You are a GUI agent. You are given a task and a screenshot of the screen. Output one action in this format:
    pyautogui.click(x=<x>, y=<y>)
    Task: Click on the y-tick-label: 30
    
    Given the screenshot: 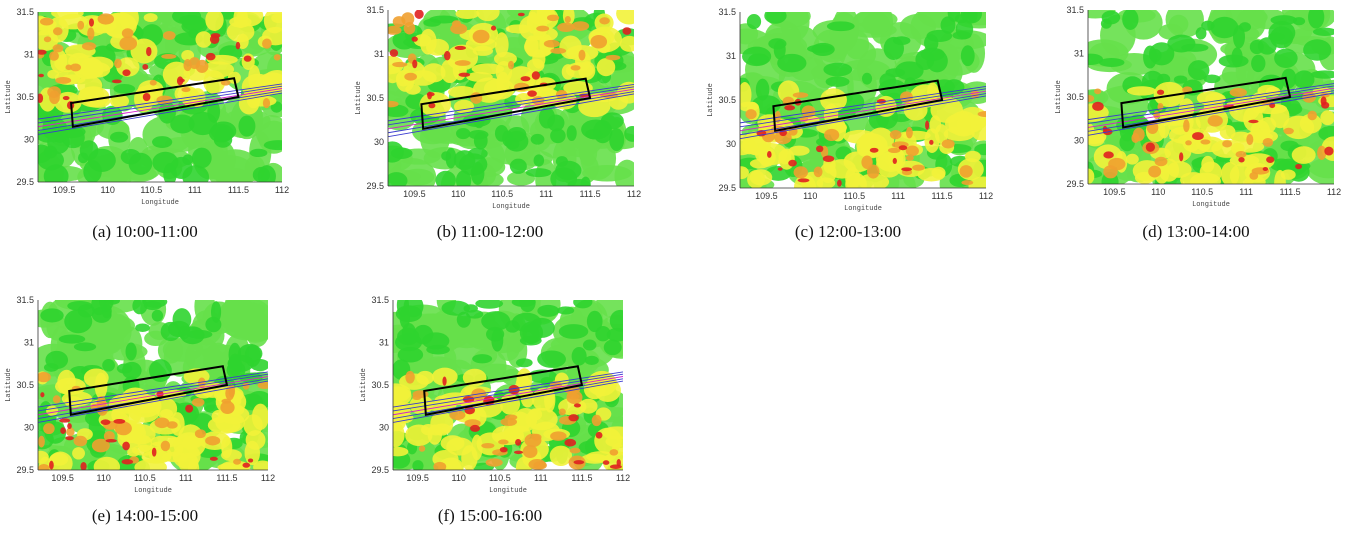 What is the action you would take?
    pyautogui.click(x=379, y=142)
    